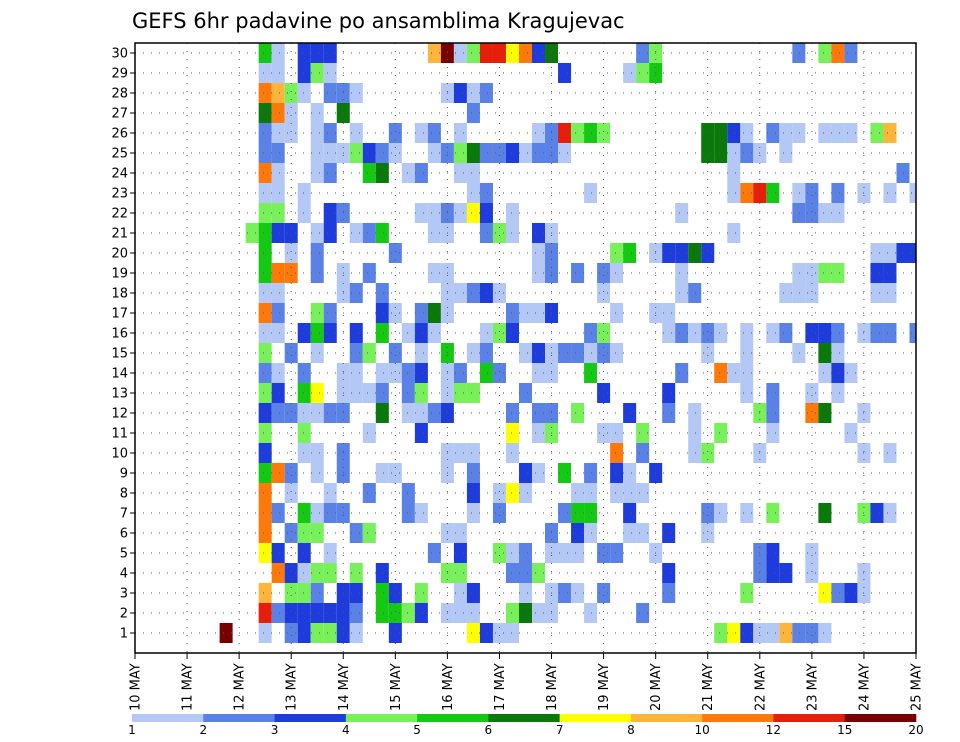 This screenshot has height=742, width=960. Describe the element at coordinates (524, 718) in the screenshot. I see `colorbar-swatch` at that location.